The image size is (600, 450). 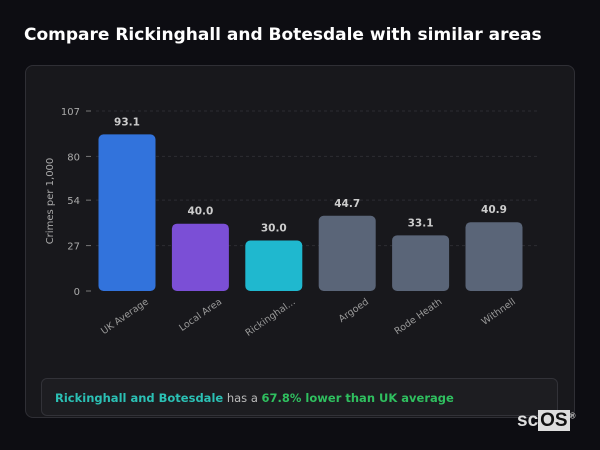 I want to click on x-tick-label: Withnell, so click(x=499, y=311).